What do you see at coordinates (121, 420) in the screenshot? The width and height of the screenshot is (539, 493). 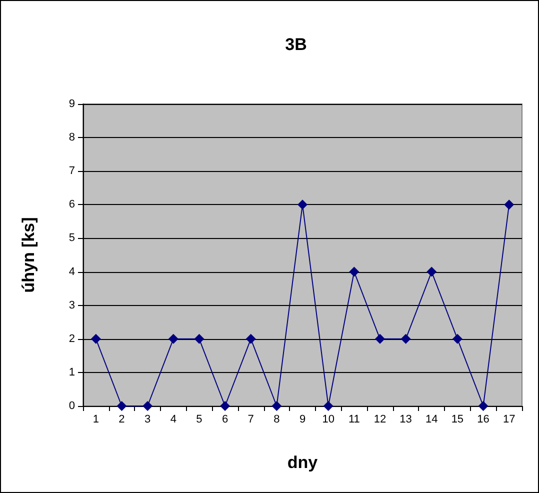 I see `x-tick-label: 2` at bounding box center [121, 420].